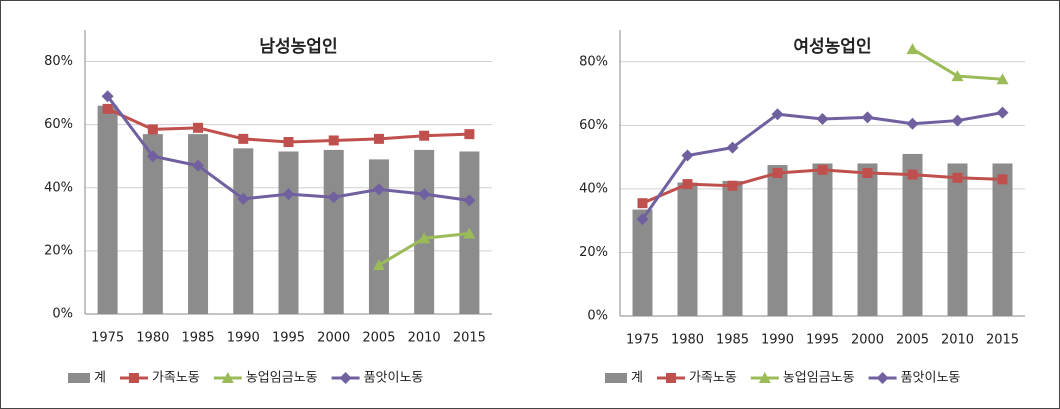 The width and height of the screenshot is (1060, 409). I want to click on y-tick-label: 20%, so click(593, 252).